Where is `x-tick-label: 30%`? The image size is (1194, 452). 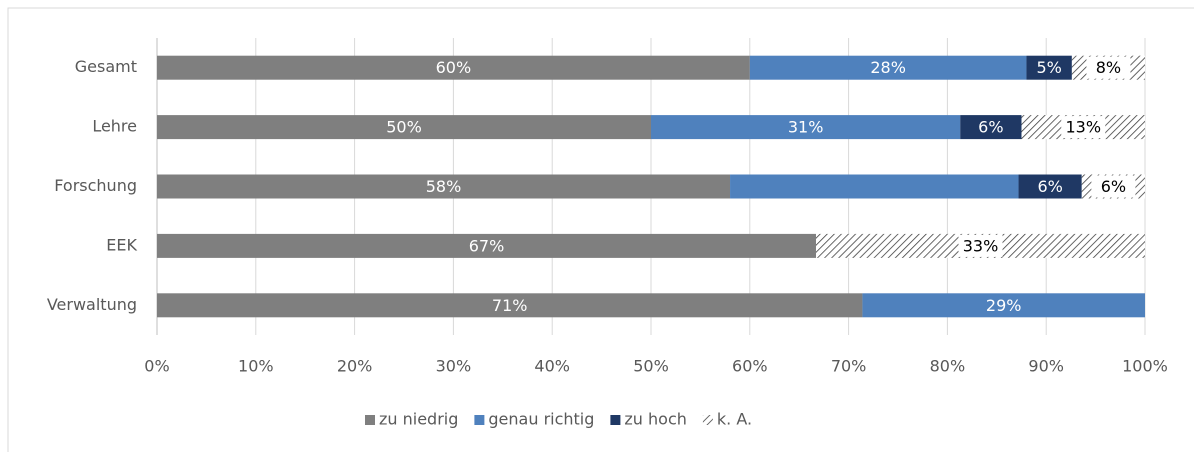 x-tick-label: 30% is located at coordinates (454, 366).